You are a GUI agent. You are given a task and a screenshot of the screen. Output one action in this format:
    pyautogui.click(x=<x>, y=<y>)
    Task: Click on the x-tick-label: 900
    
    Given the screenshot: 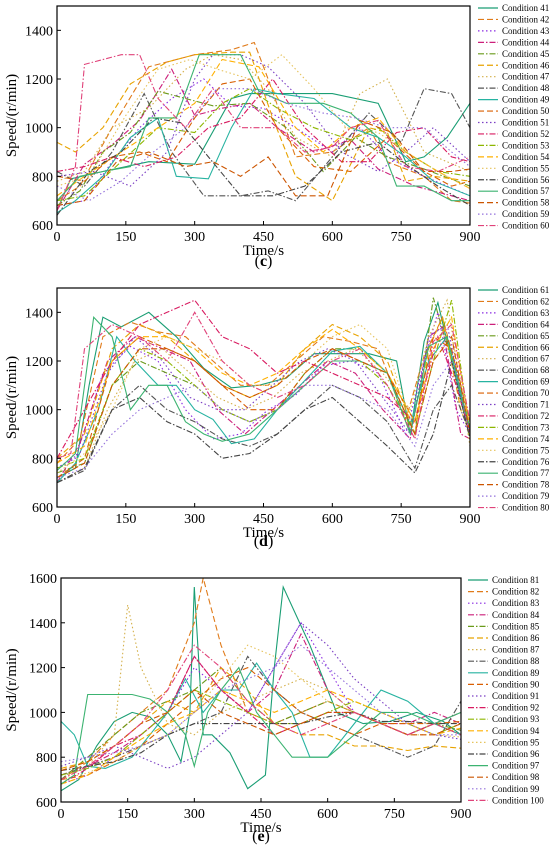 What is the action you would take?
    pyautogui.click(x=470, y=237)
    